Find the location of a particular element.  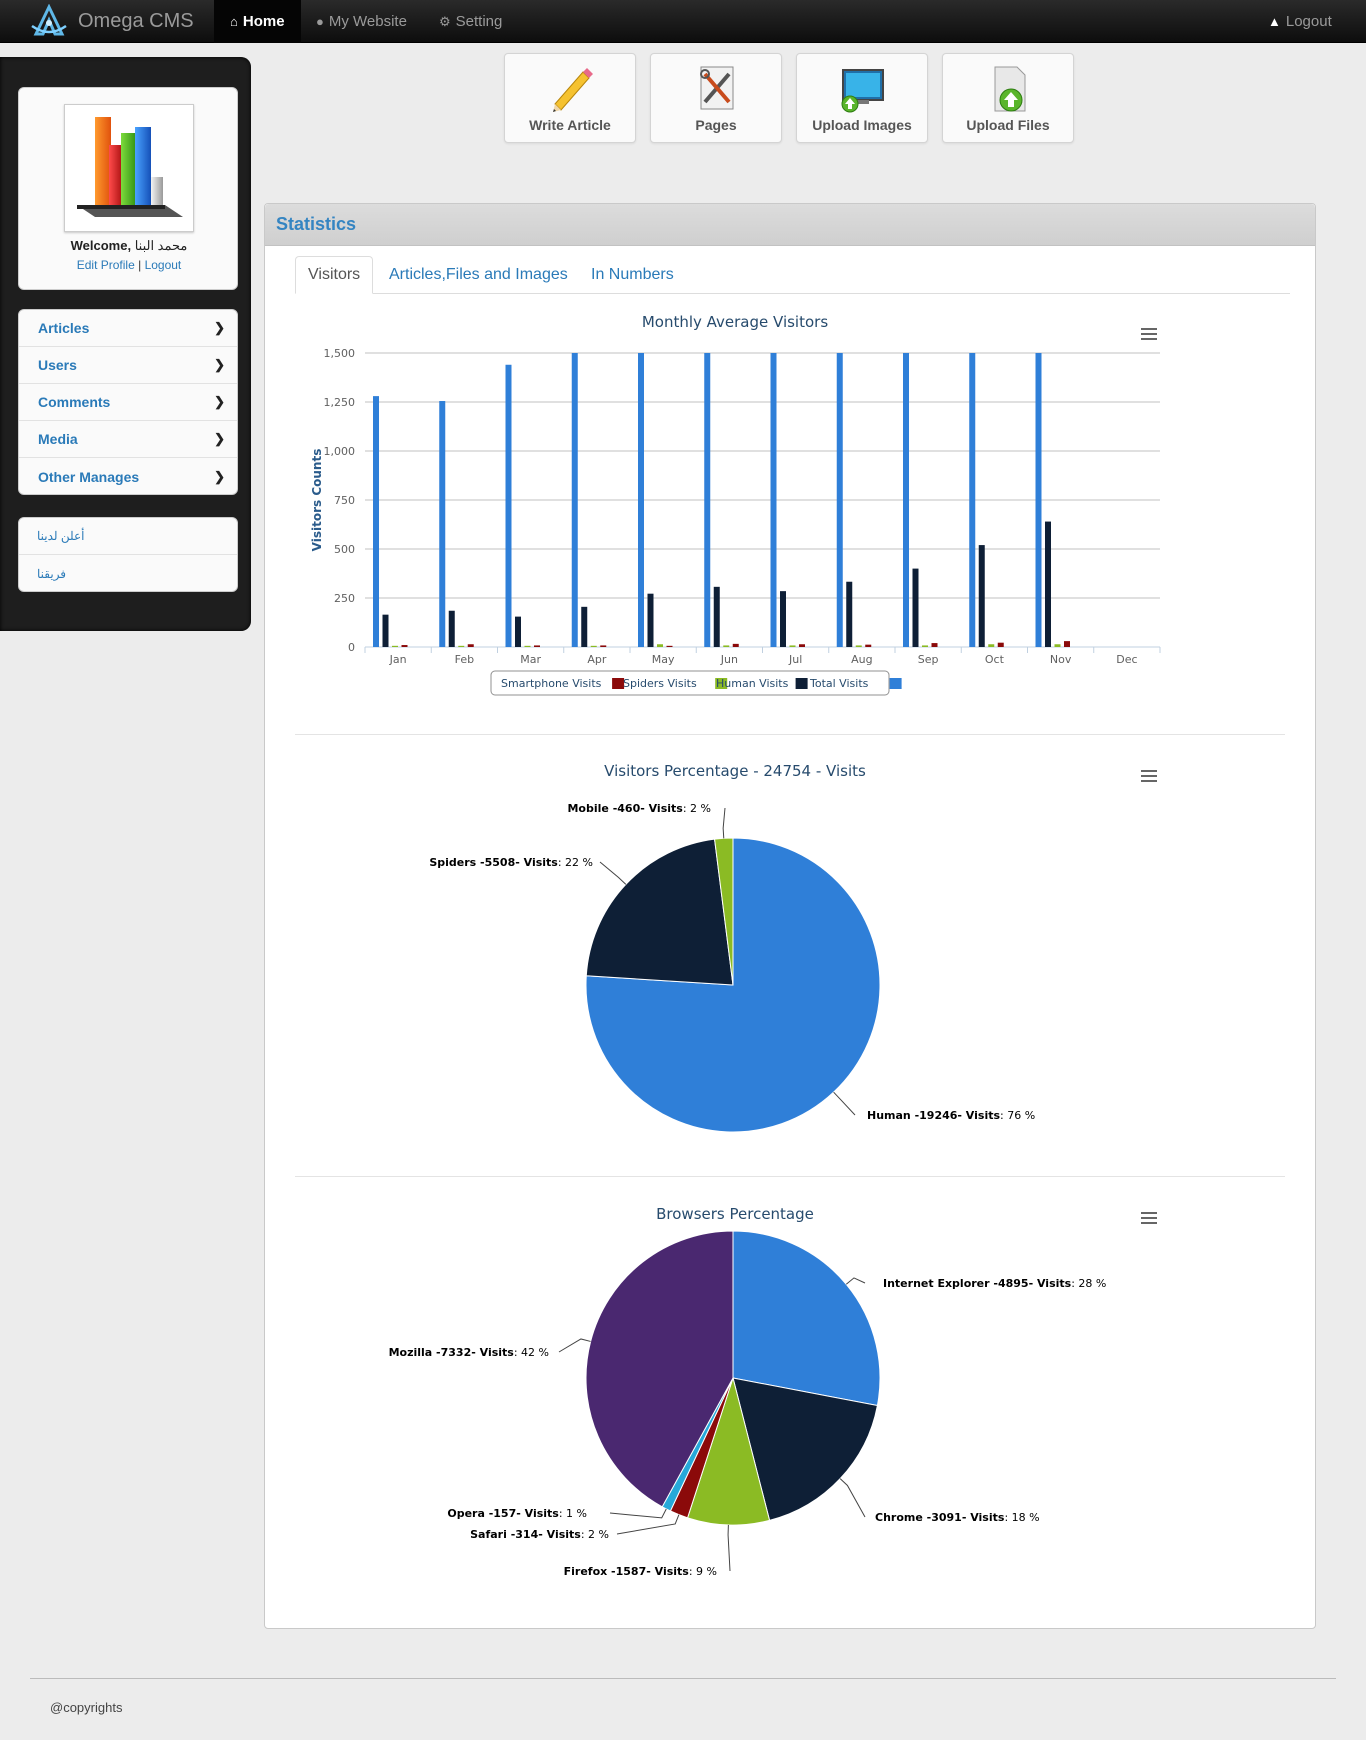

pie-label: Mozilla -7332- Visits: 42 % is located at coordinates (469, 1352).